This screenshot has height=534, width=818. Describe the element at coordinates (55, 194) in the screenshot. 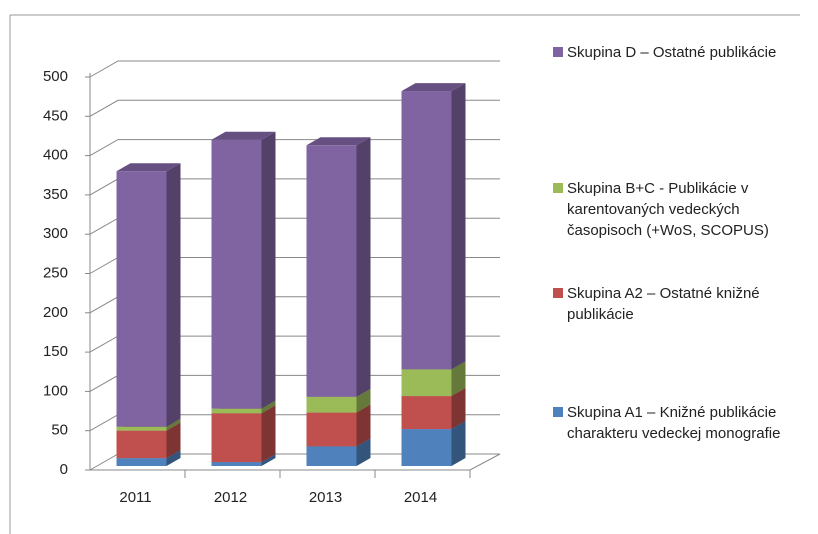

I see `y-tick-label: 350` at that location.